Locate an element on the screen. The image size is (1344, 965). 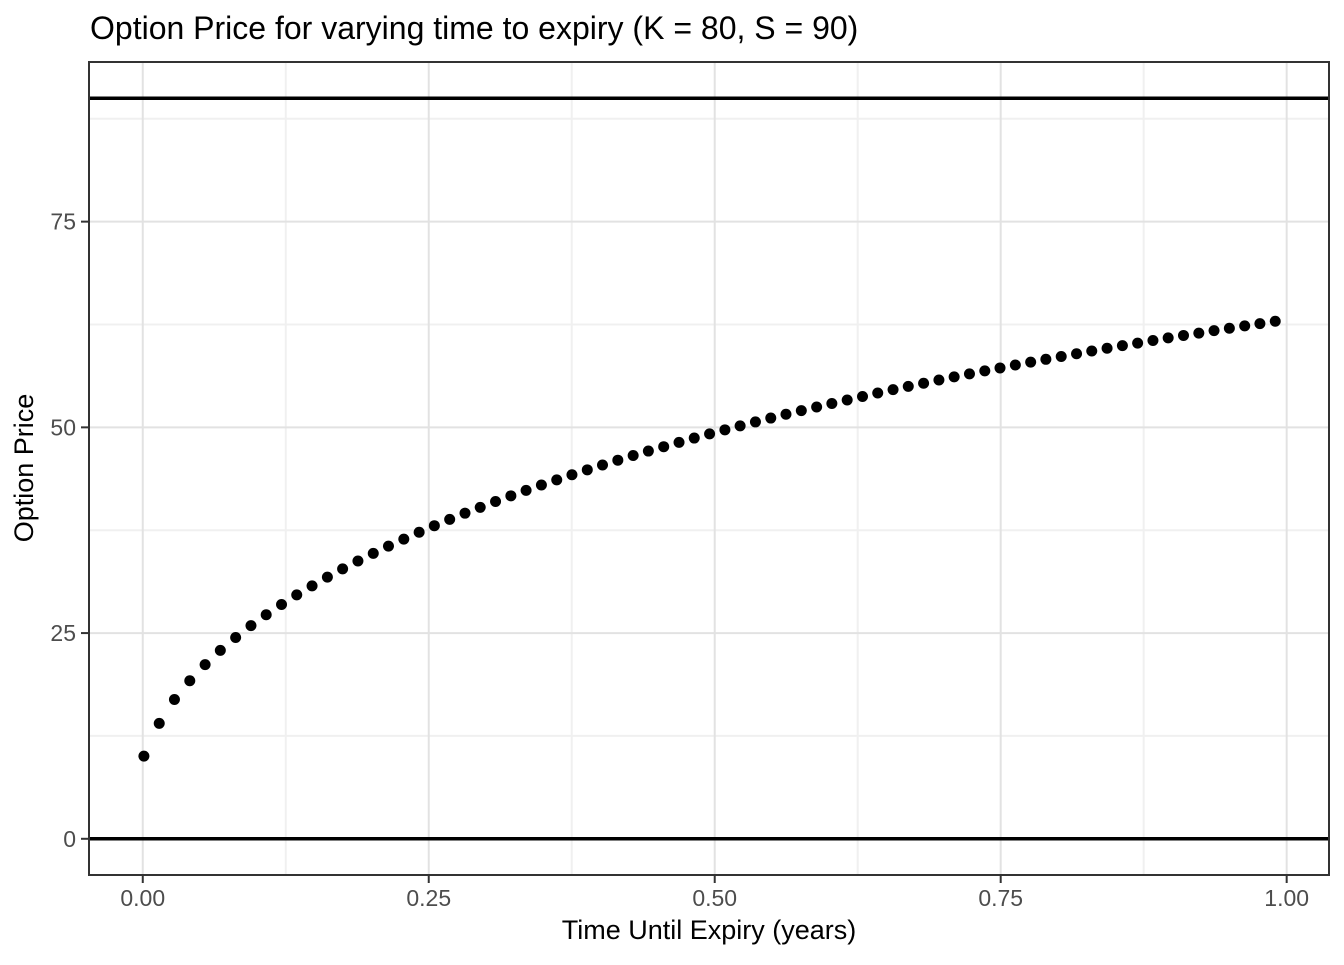
y-tick-label: 25 is located at coordinates (63, 633).